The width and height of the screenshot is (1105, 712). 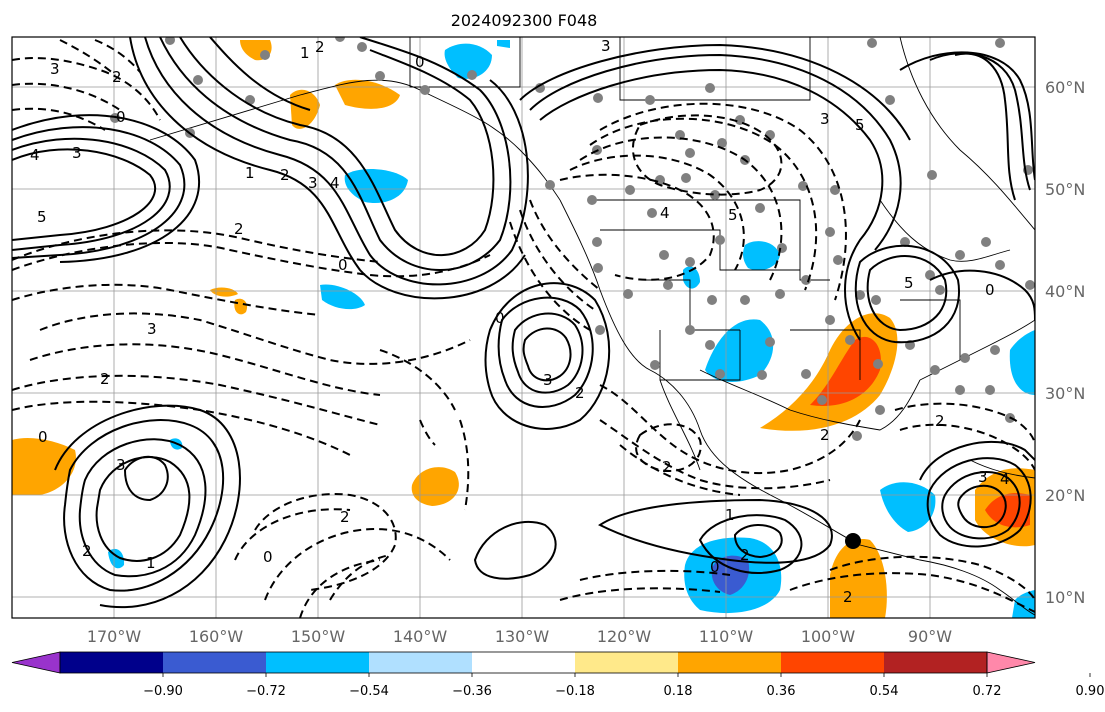 What do you see at coordinates (44, 466) in the screenshot?
I see `shade-orange-west` at bounding box center [44, 466].